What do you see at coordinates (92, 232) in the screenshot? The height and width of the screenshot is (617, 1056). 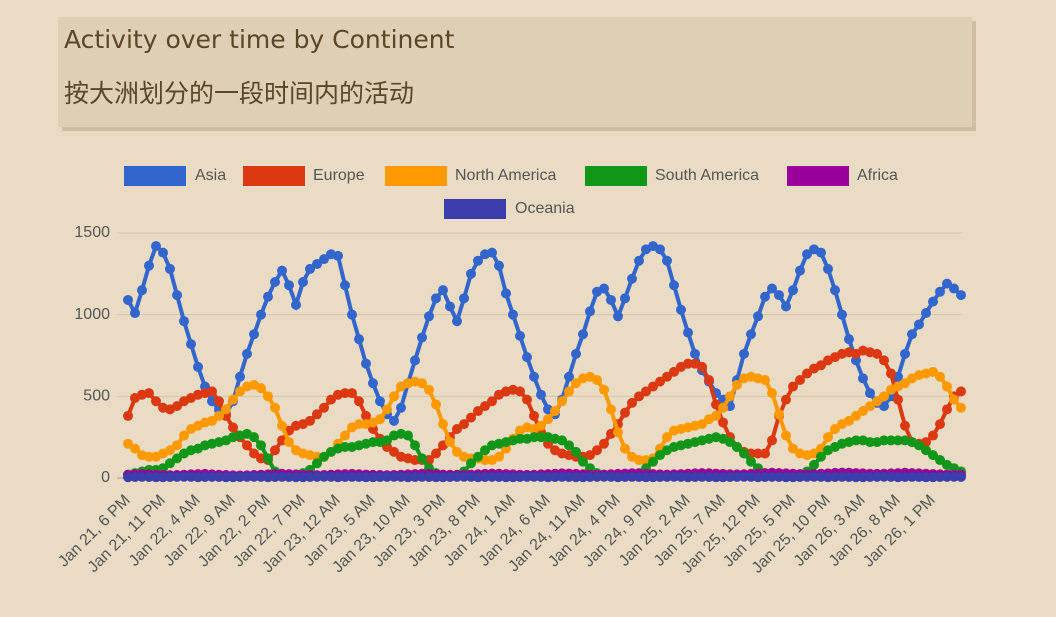 I see `y-tick-label: 1500` at bounding box center [92, 232].